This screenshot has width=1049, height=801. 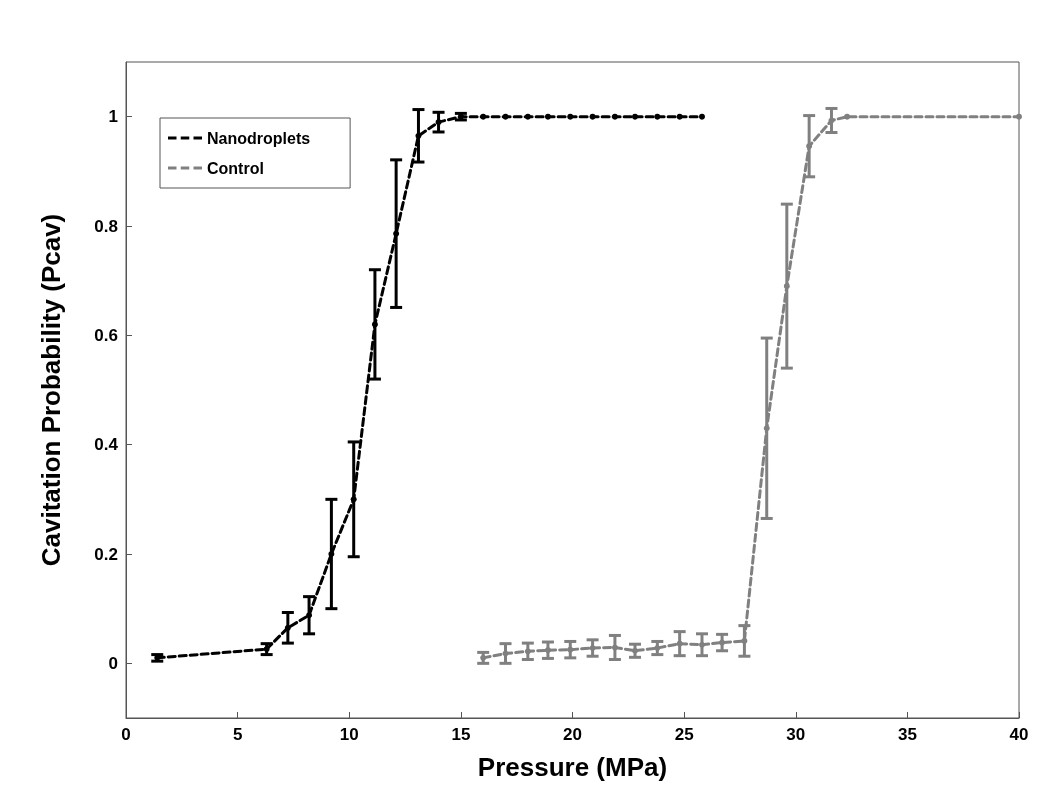 I want to click on legend-label: Control, so click(x=235, y=168).